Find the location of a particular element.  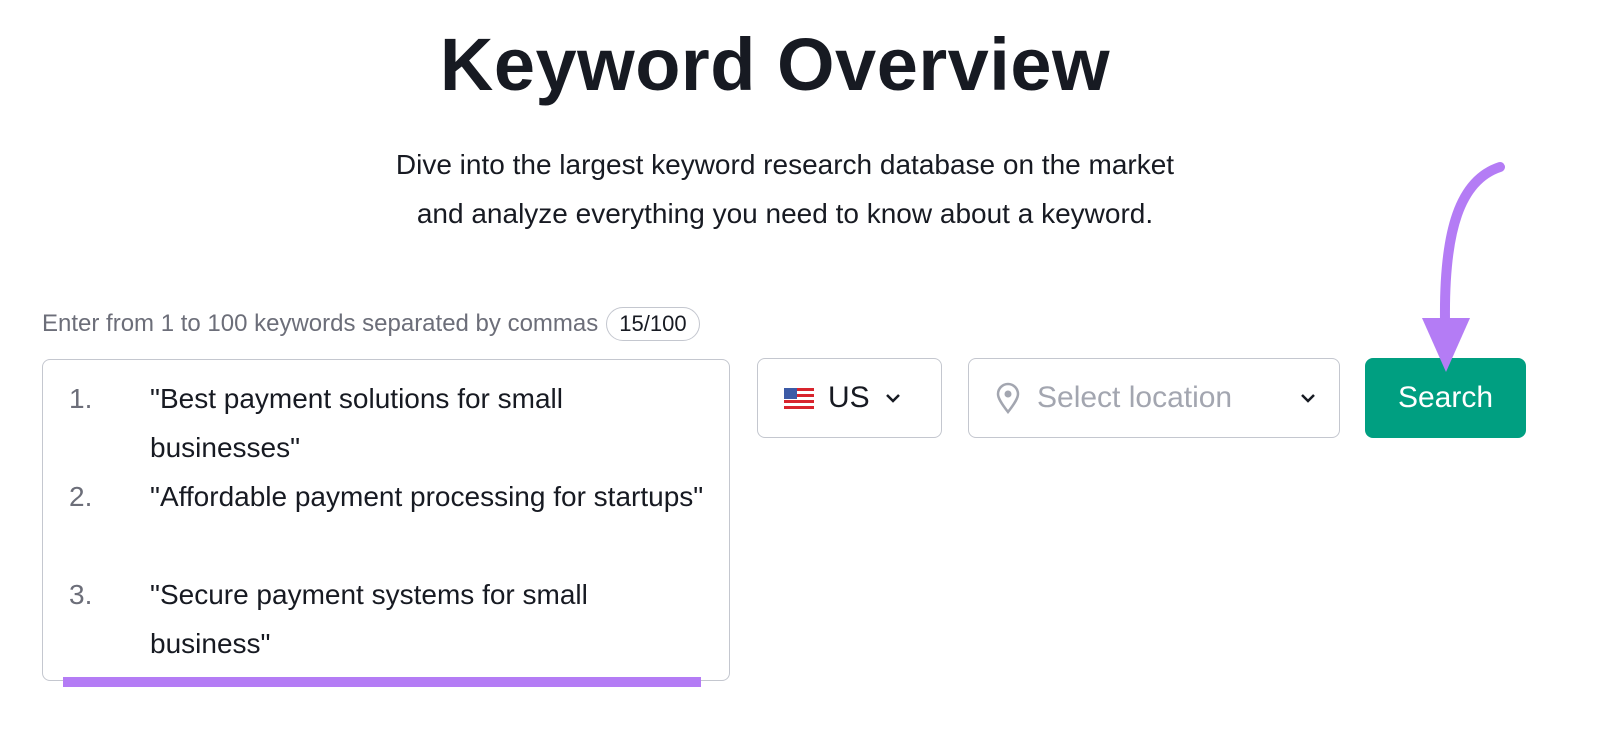

search-button: Search is located at coordinates (1445, 398).